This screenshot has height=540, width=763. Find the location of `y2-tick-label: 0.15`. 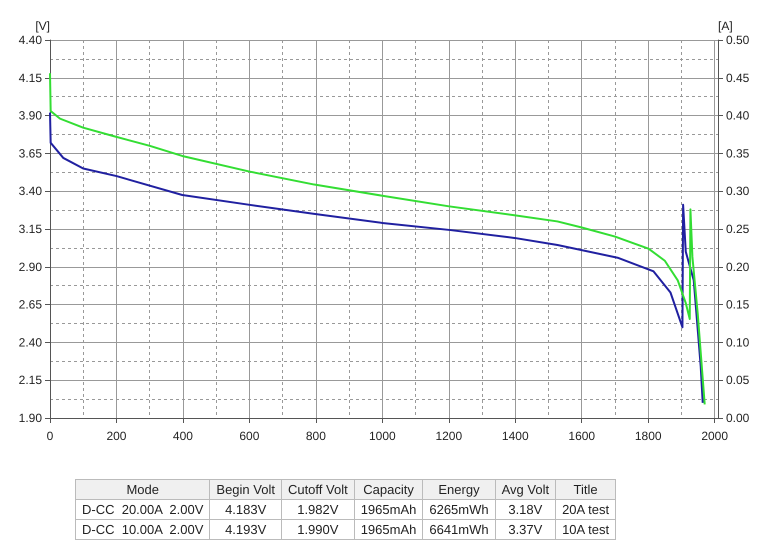

y2-tick-label: 0.15 is located at coordinates (738, 305).